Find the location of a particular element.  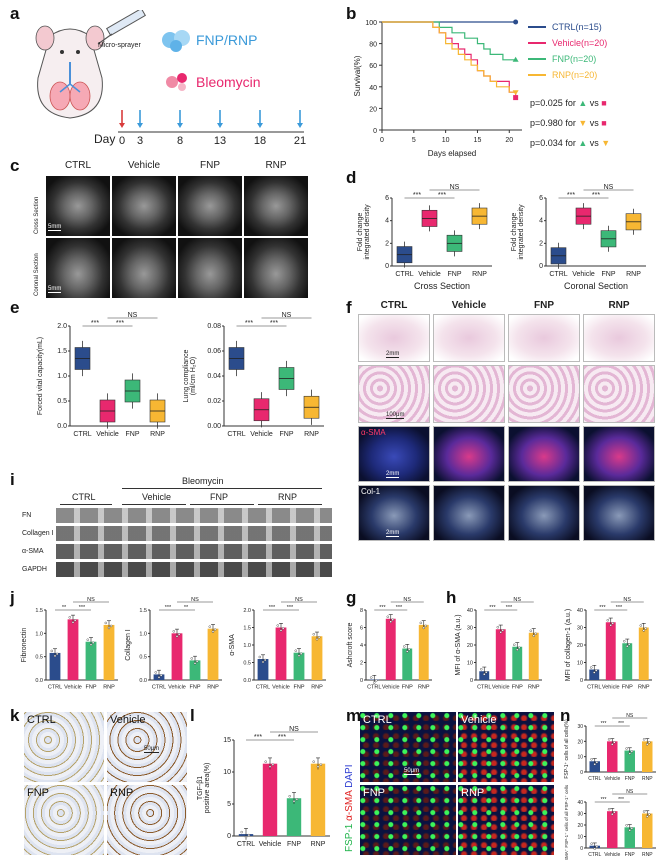

group-symbol: ■ is located at coordinates (604, 103).